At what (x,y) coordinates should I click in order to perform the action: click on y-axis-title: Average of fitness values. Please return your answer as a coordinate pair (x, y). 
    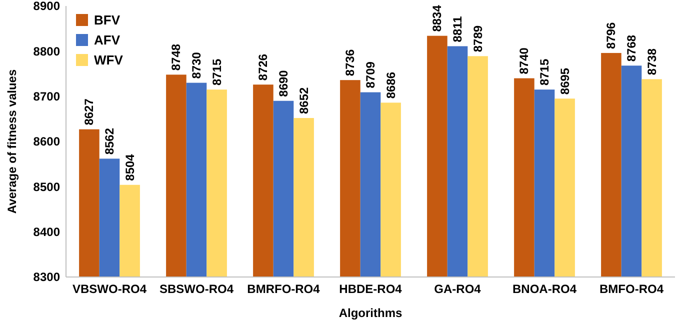
    Looking at the image, I should click on (12, 141).